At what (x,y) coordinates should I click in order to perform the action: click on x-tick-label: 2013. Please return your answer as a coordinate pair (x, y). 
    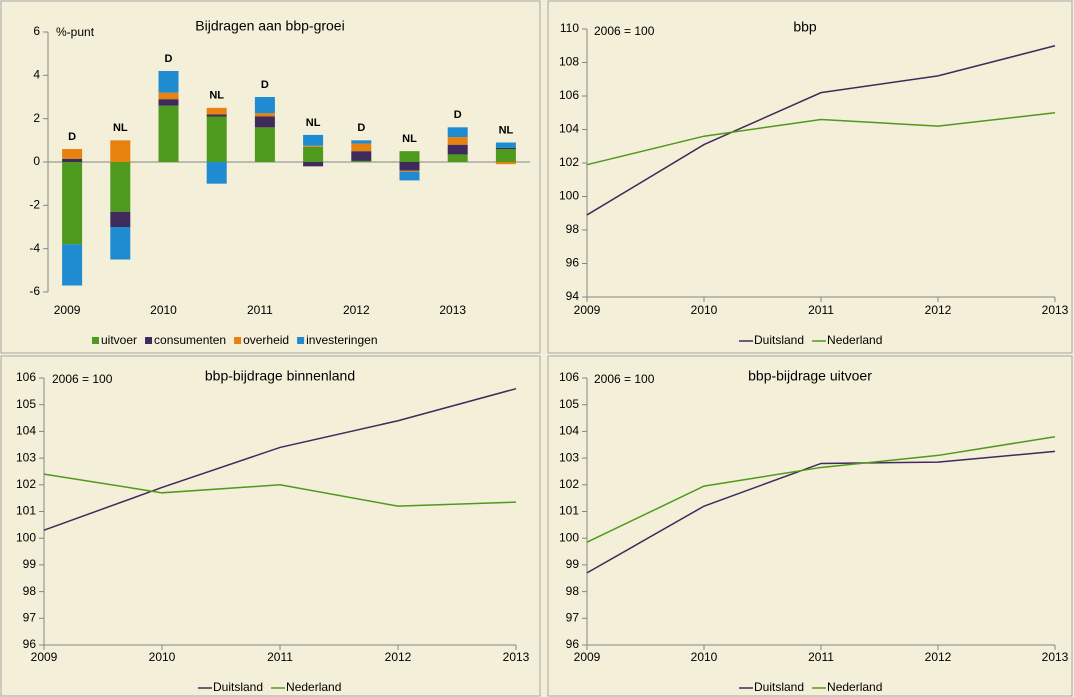
    Looking at the image, I should click on (452, 310).